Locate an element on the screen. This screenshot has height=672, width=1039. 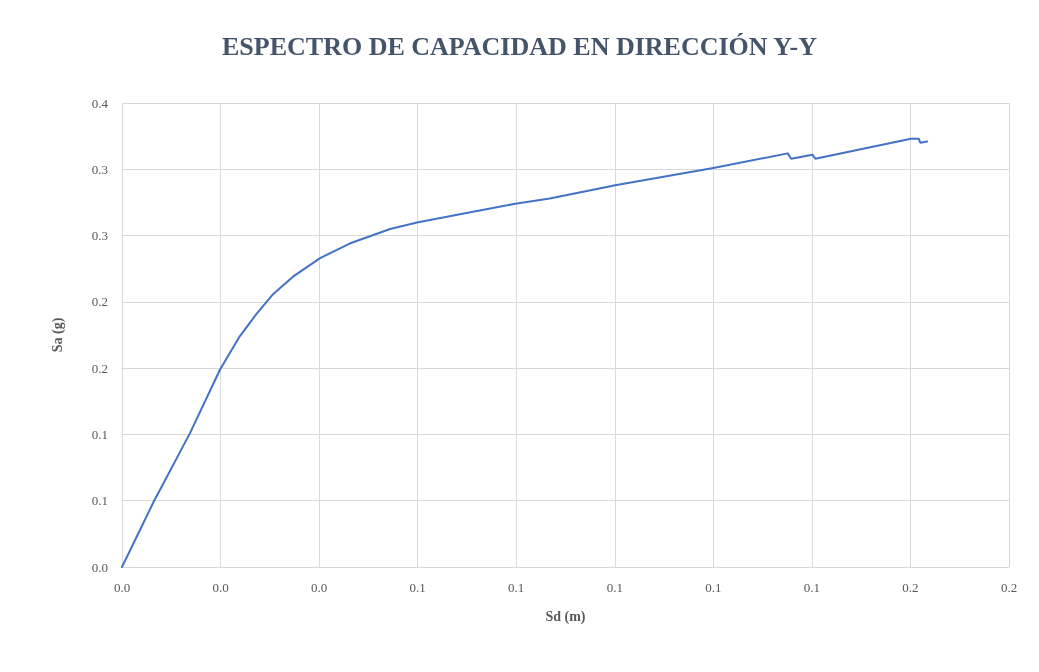
chart-title: ESPECTRO DE CAPACIDAD EN DIRECCIÓN Y-Y is located at coordinates (520, 46).